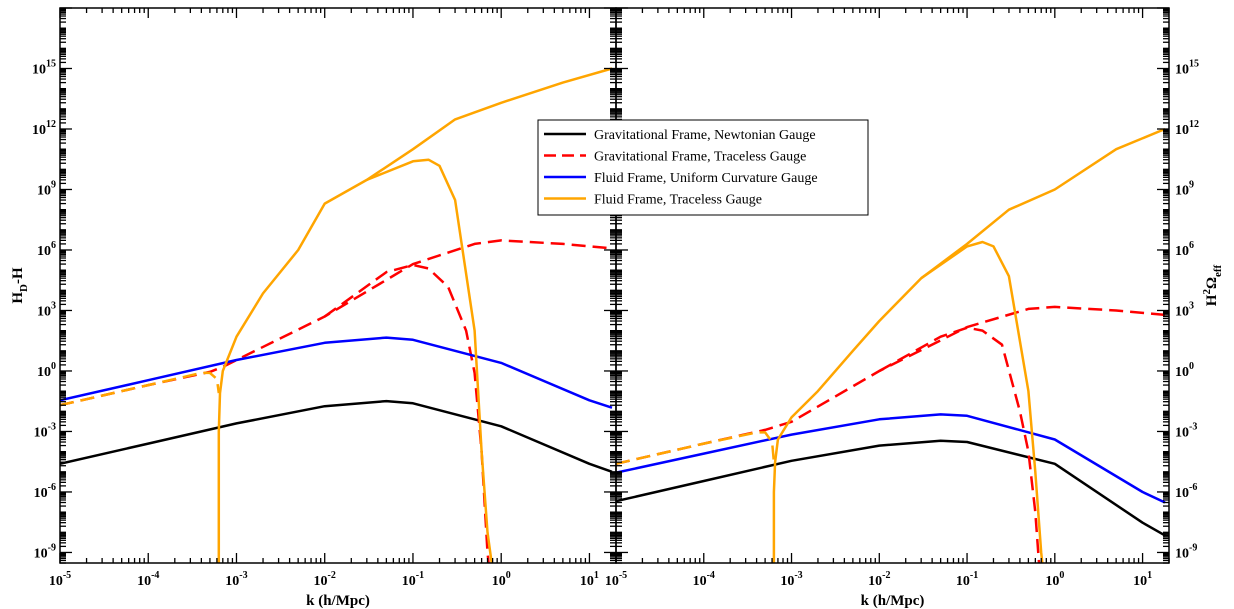  What do you see at coordinates (706, 178) in the screenshot?
I see `legend-label: Fluid Frame, Uniform Curvature Gauge` at bounding box center [706, 178].